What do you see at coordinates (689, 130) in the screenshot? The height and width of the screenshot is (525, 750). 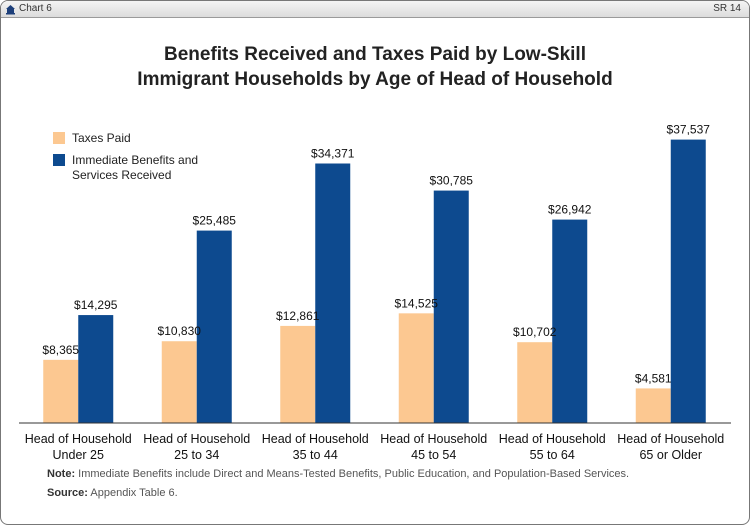 I see `data-label-benefits-received-5: $37,537` at bounding box center [689, 130].